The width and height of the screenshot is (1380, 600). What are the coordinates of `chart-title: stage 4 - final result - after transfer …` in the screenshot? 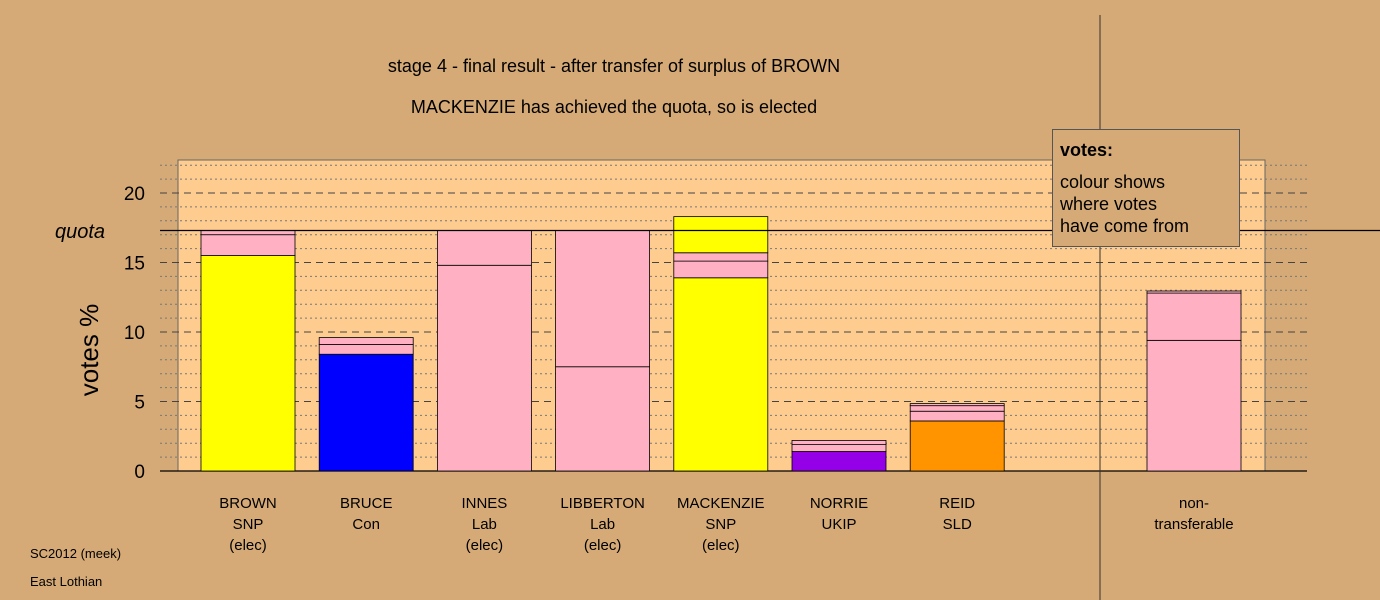 It's located at (614, 66).